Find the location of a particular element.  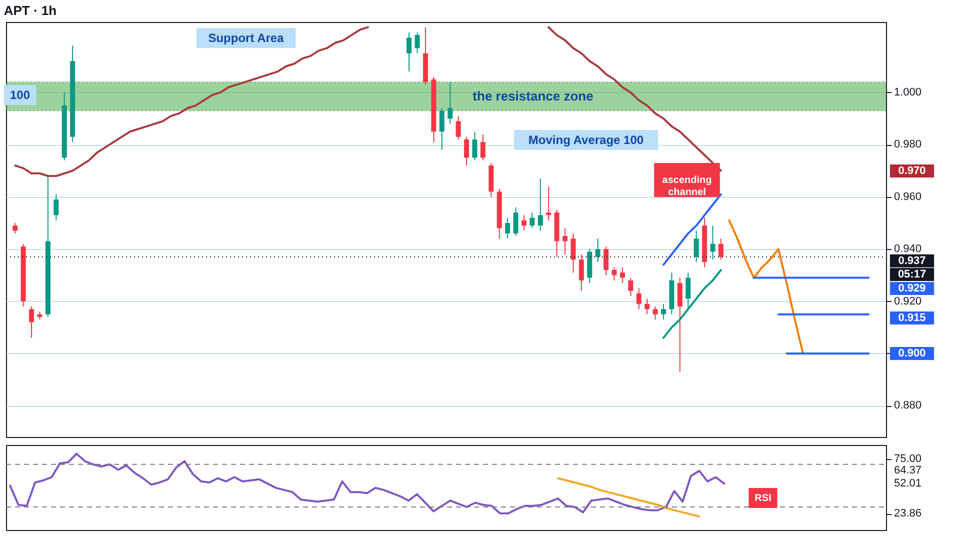

band-label: the resistance zone is located at coordinates (533, 96).